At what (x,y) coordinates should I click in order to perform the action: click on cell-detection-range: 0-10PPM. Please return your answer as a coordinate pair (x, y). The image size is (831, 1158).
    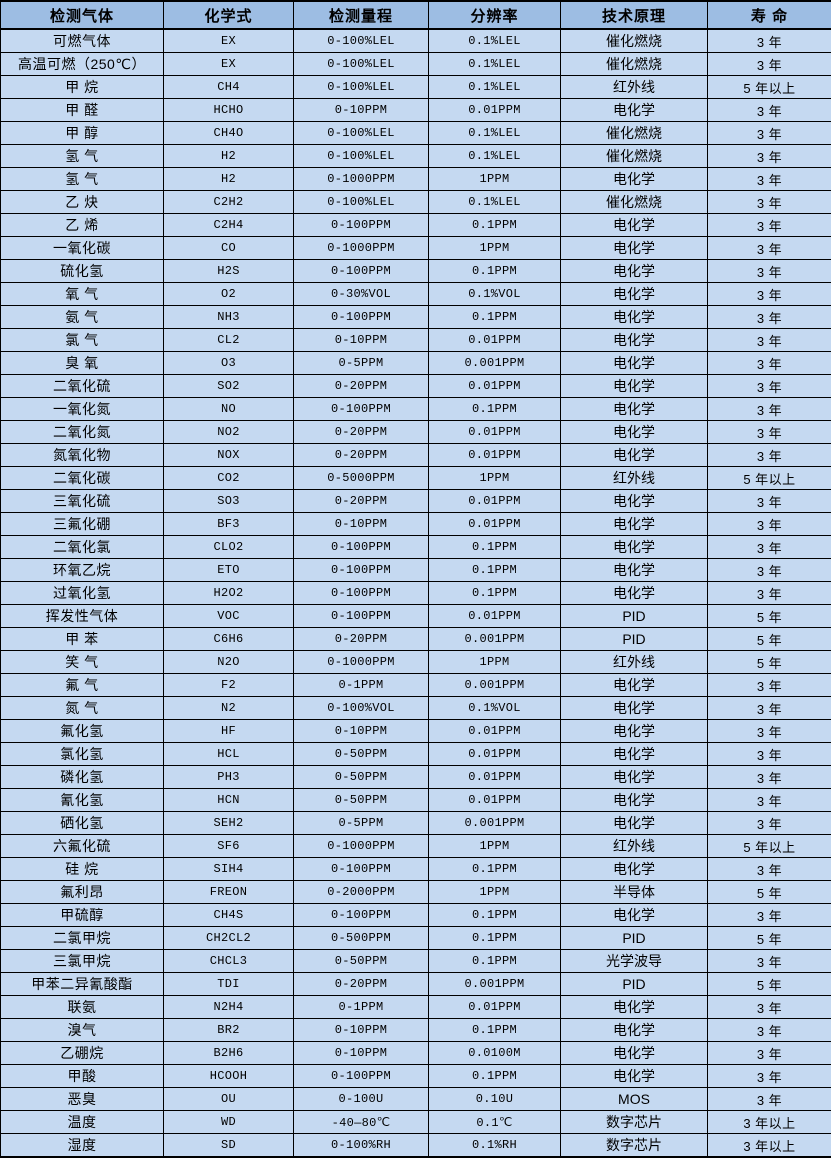
    Looking at the image, I should click on (361, 1053).